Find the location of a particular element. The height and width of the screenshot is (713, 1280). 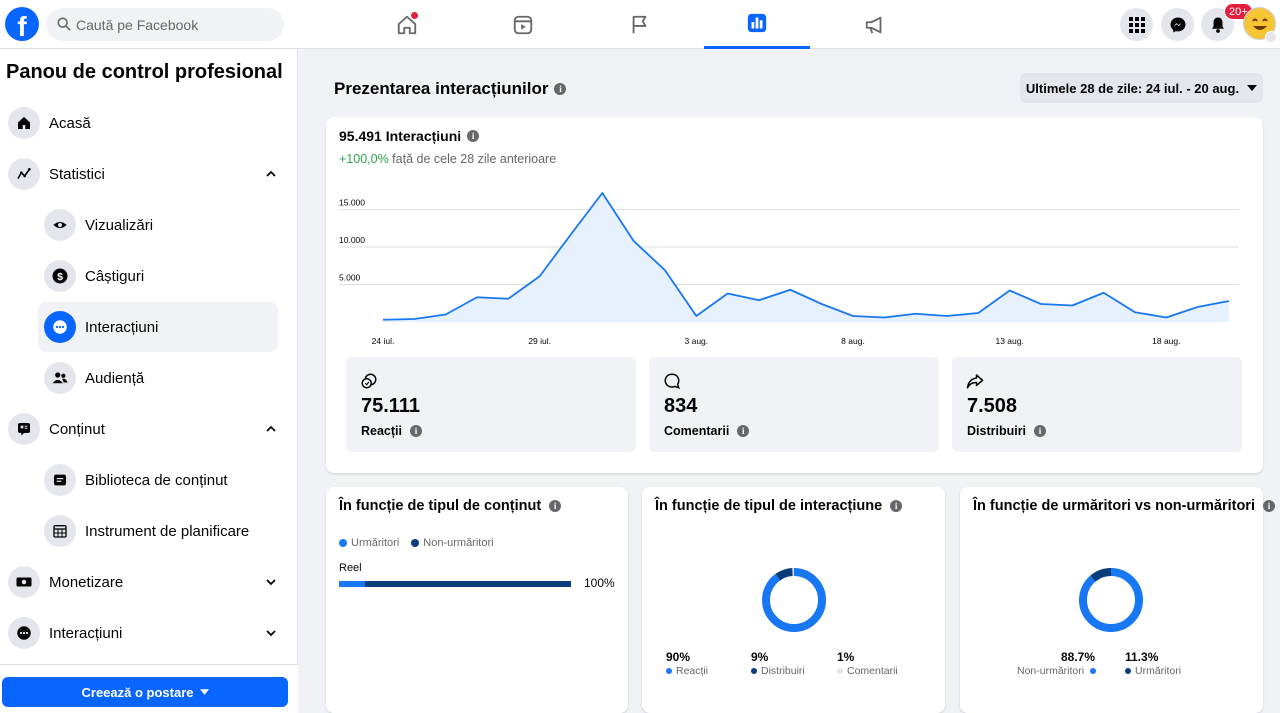

home-icon is located at coordinates (24, 123).